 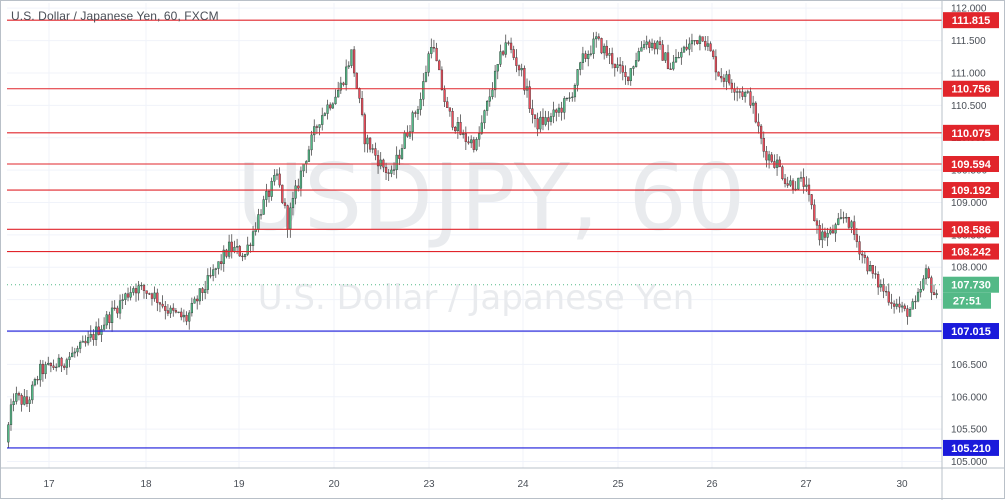 What do you see at coordinates (115, 16) in the screenshot?
I see `symbol-title: U.S. Dollar / Japanese Yen, 60, FXCM` at bounding box center [115, 16].